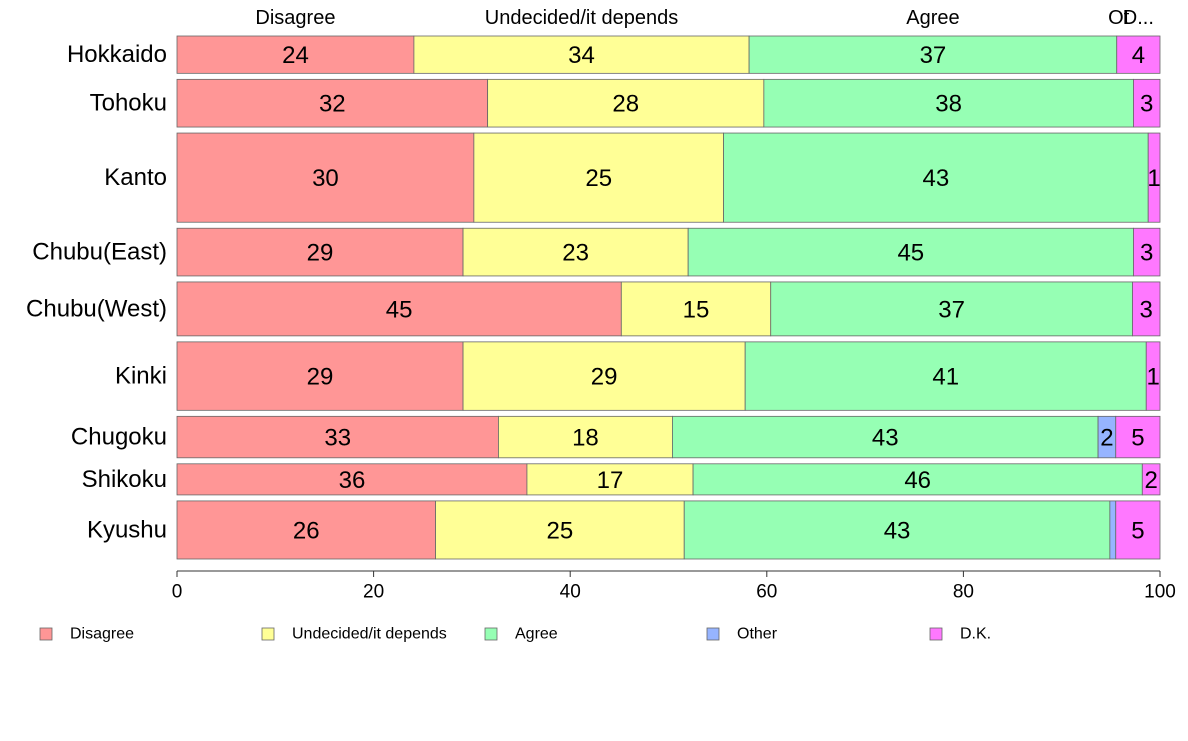 The height and width of the screenshot is (741, 1188). What do you see at coordinates (536, 634) in the screenshot?
I see `legend-label: Agree` at bounding box center [536, 634].